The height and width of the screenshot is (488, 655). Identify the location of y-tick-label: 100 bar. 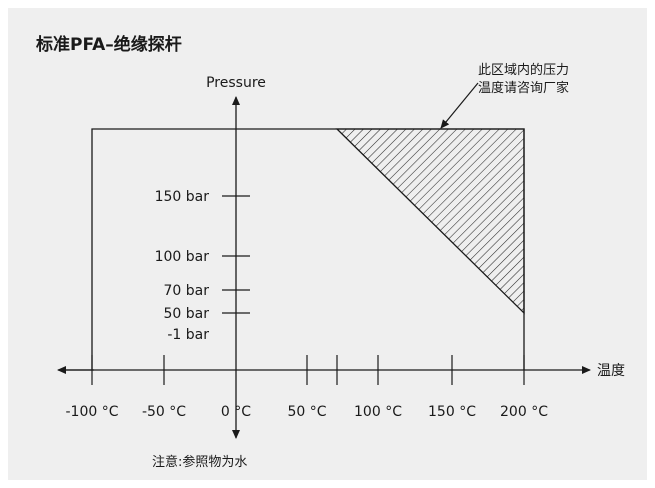
(182, 257).